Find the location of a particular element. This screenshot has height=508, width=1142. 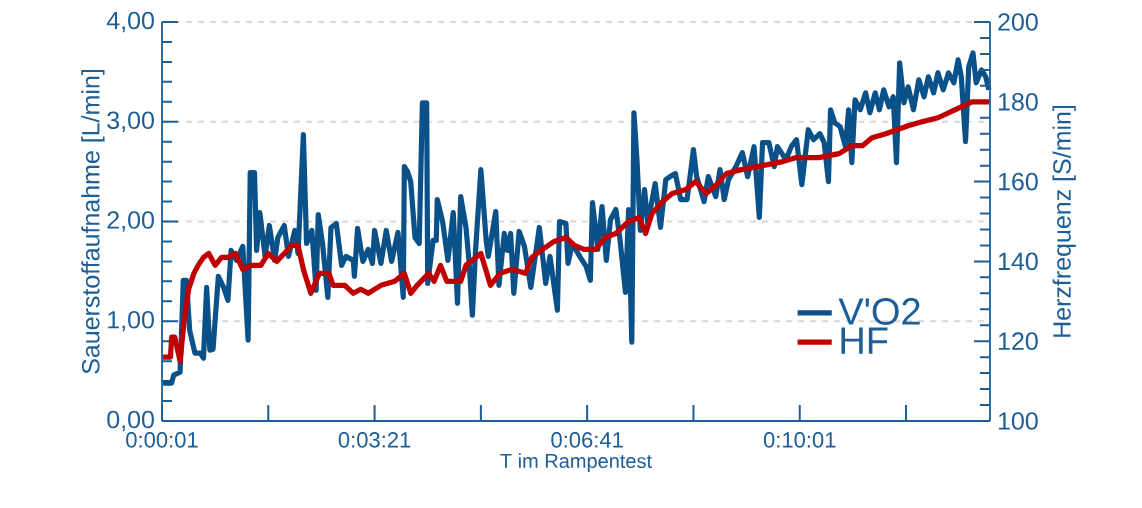

x-tick-label: 0:03:21 is located at coordinates (374, 440).